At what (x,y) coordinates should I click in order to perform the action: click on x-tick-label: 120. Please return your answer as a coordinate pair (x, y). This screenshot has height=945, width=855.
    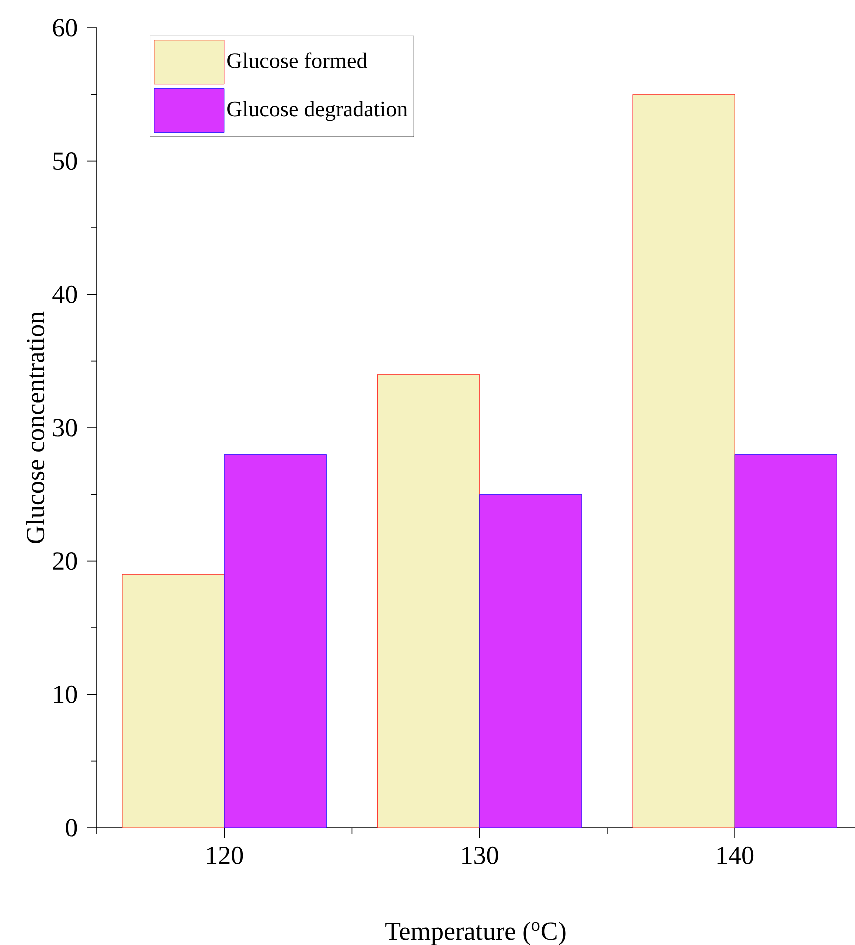
    Looking at the image, I should click on (225, 855).